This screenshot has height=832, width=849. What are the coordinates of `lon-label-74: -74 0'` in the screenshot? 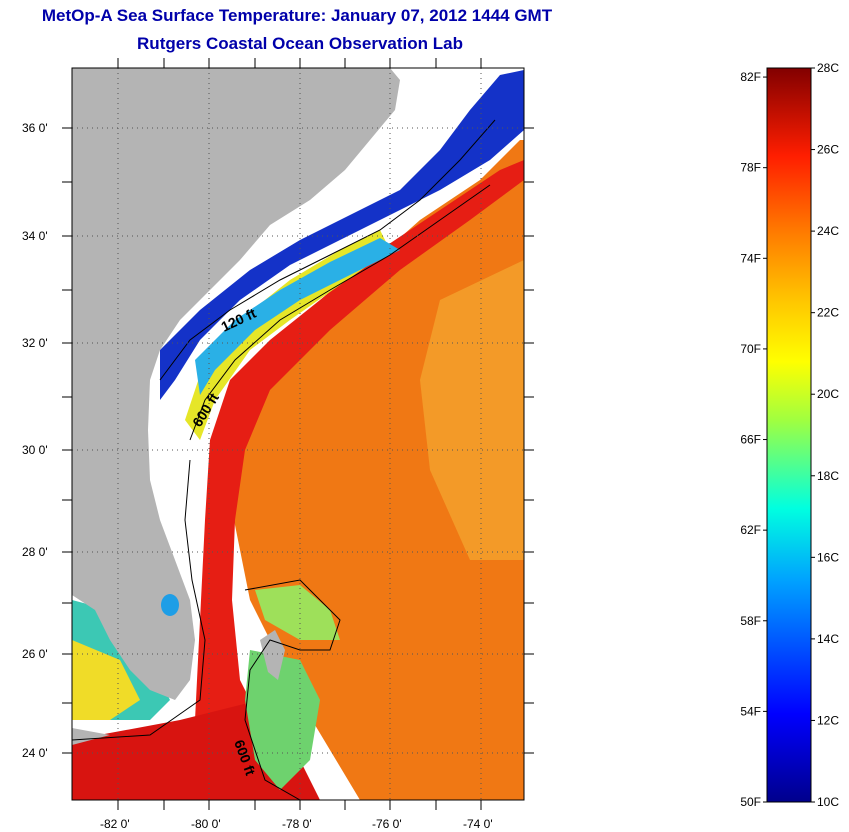 It's located at (478, 824).